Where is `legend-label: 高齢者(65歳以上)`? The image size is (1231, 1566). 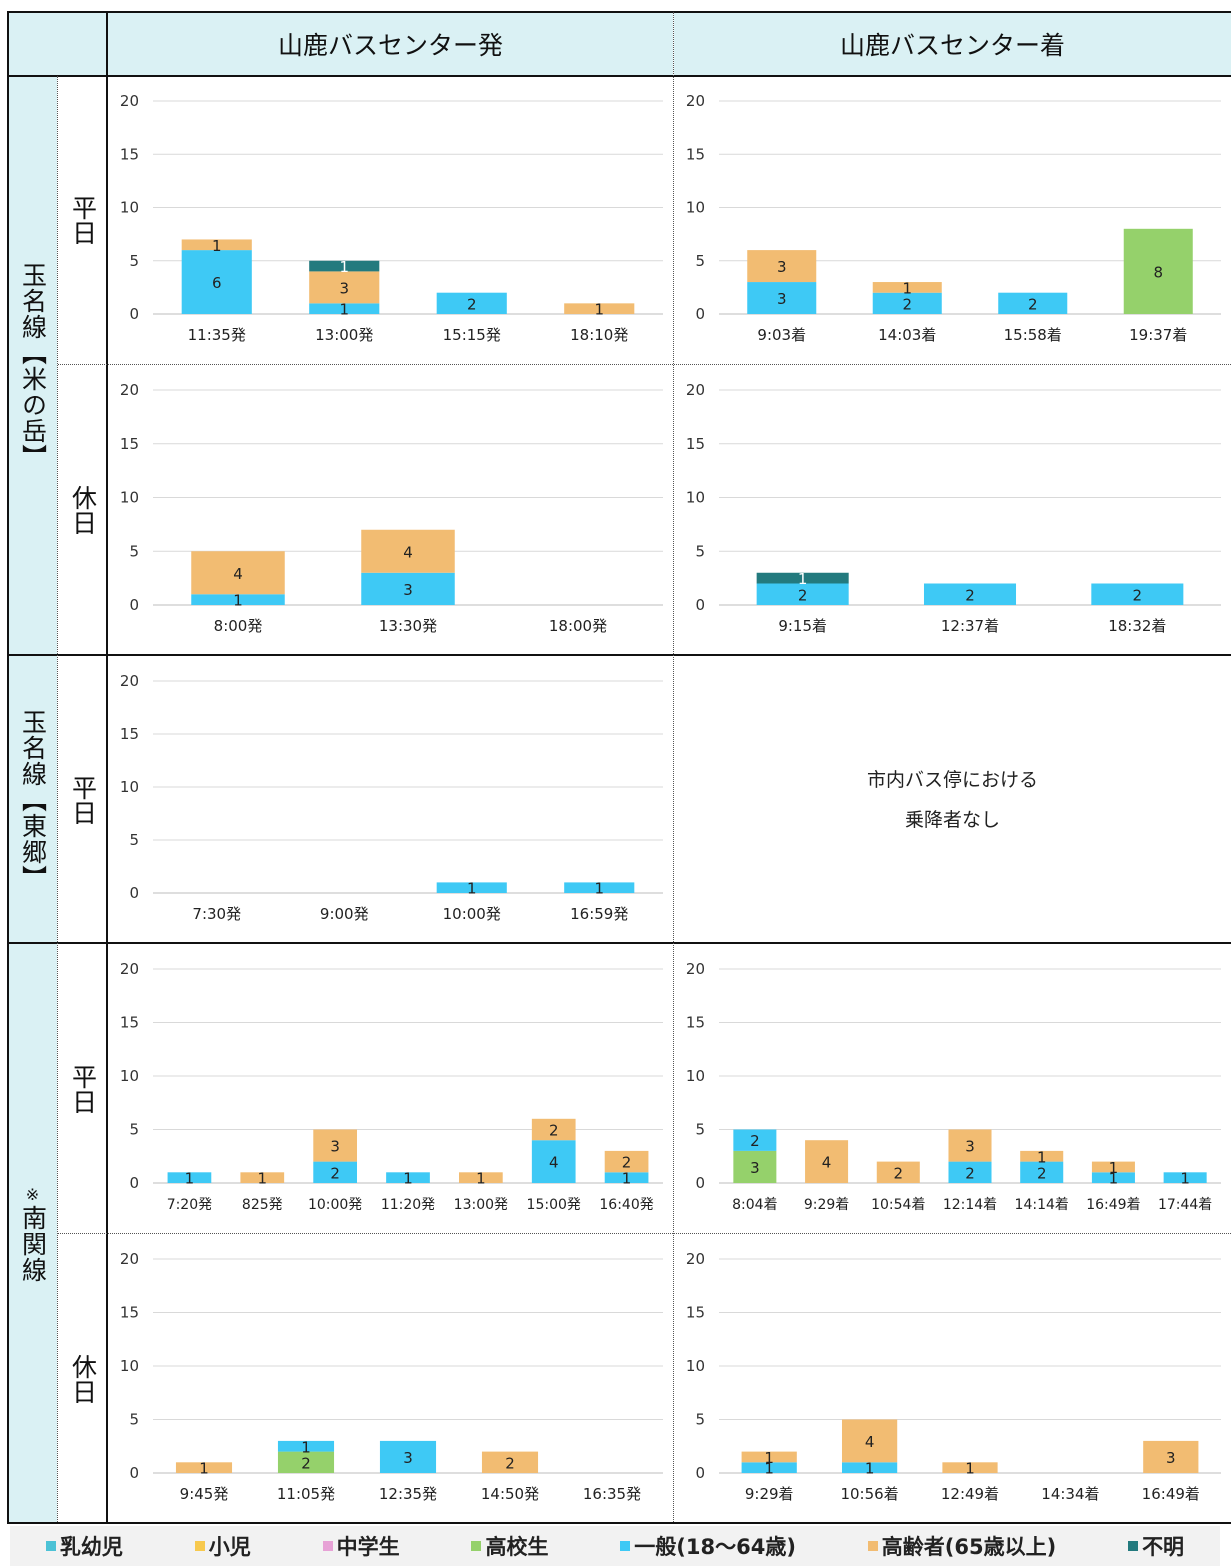 legend-label: 高齢者(65歳以上) is located at coordinates (969, 1547).